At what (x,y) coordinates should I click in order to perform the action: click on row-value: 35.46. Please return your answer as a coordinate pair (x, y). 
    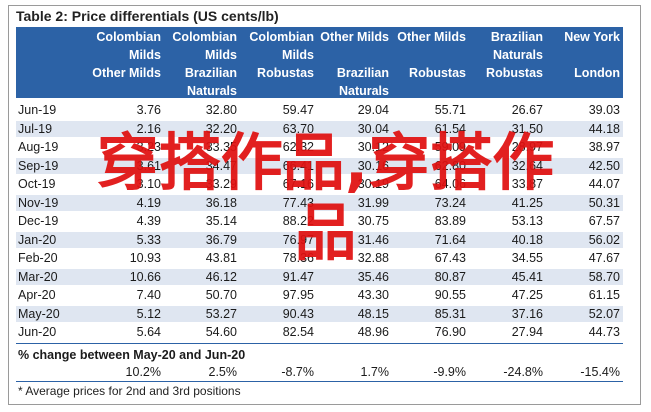
    Looking at the image, I should click on (373, 276).